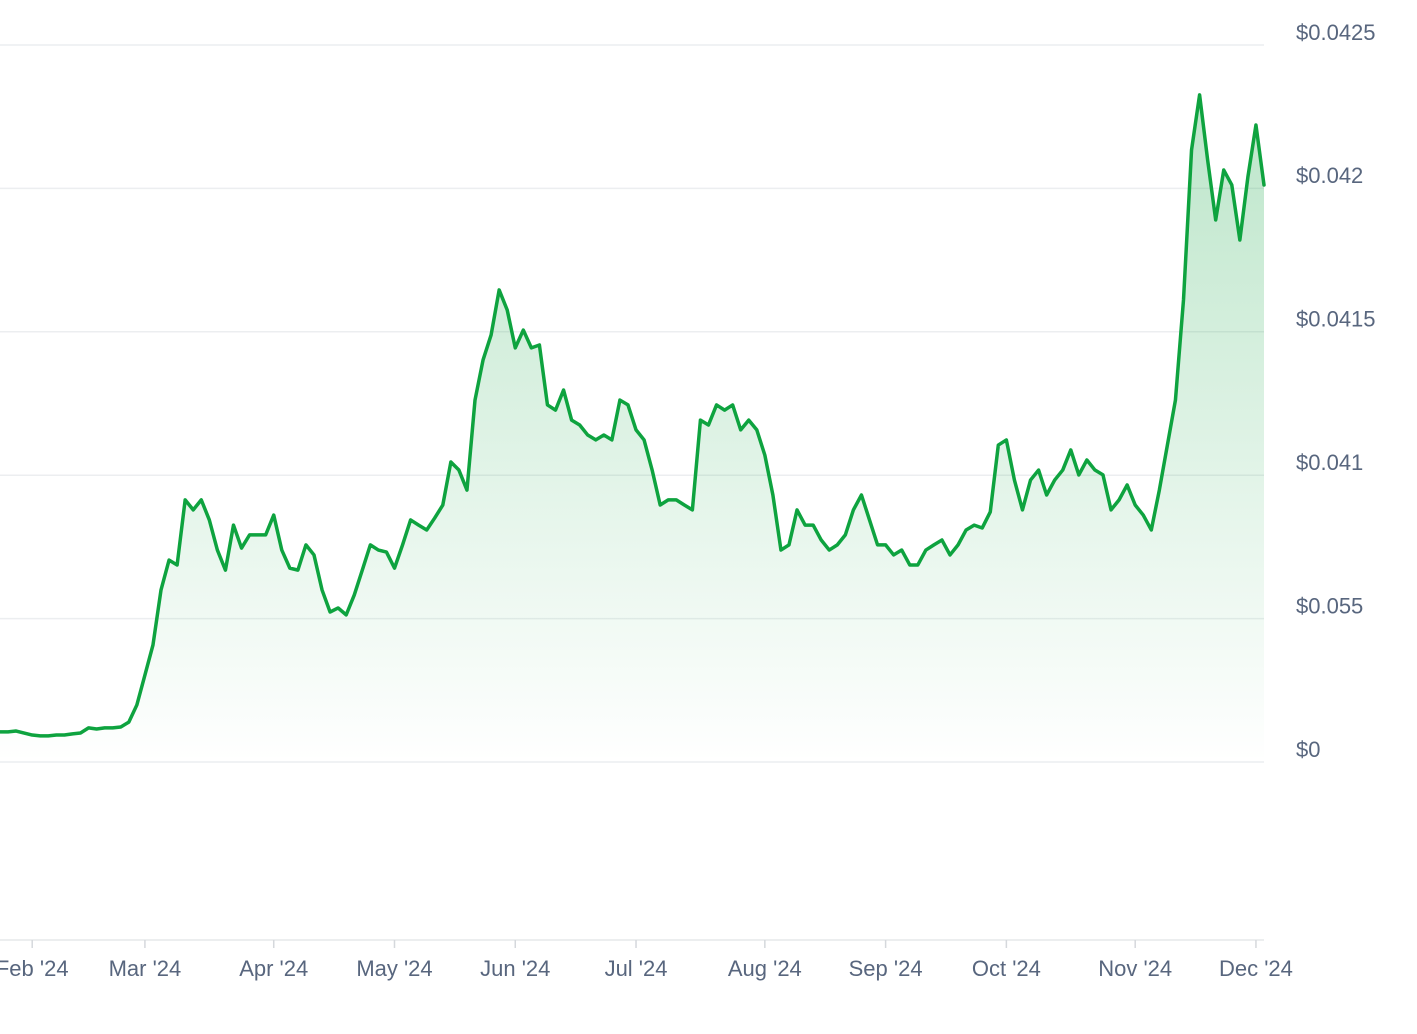 The image size is (1417, 1034). I want to click on y-tick-label: $0.0425, so click(1336, 32).